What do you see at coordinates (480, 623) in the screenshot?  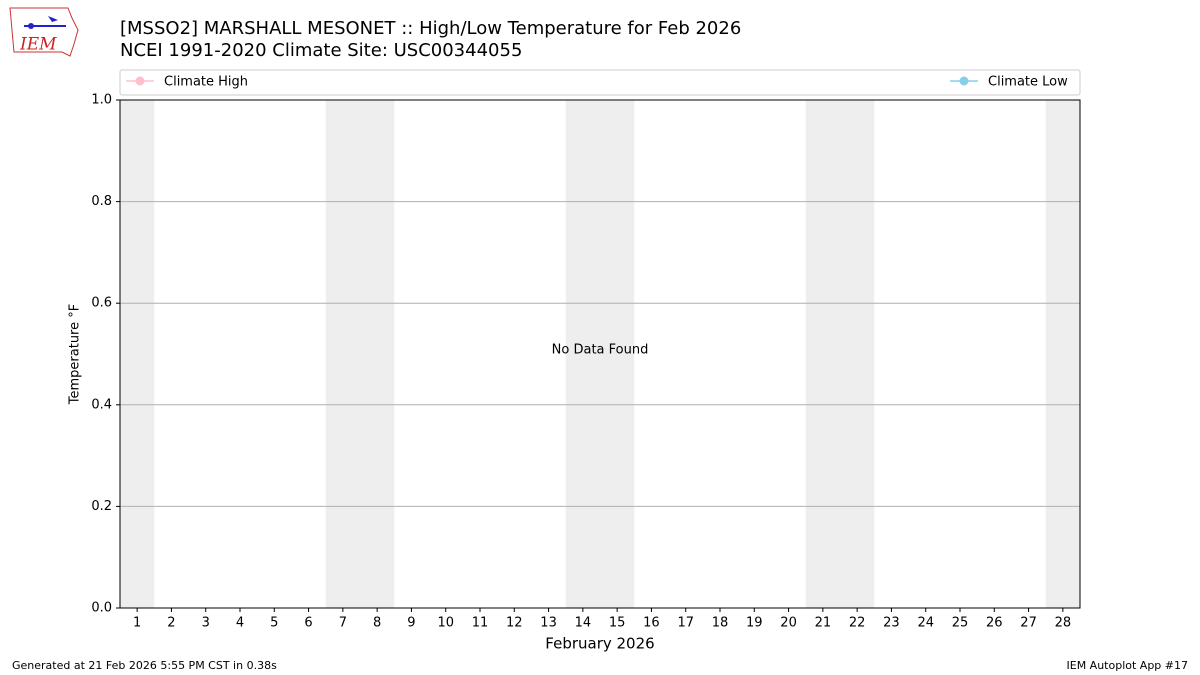 I see `x-tick-label: 11` at bounding box center [480, 623].